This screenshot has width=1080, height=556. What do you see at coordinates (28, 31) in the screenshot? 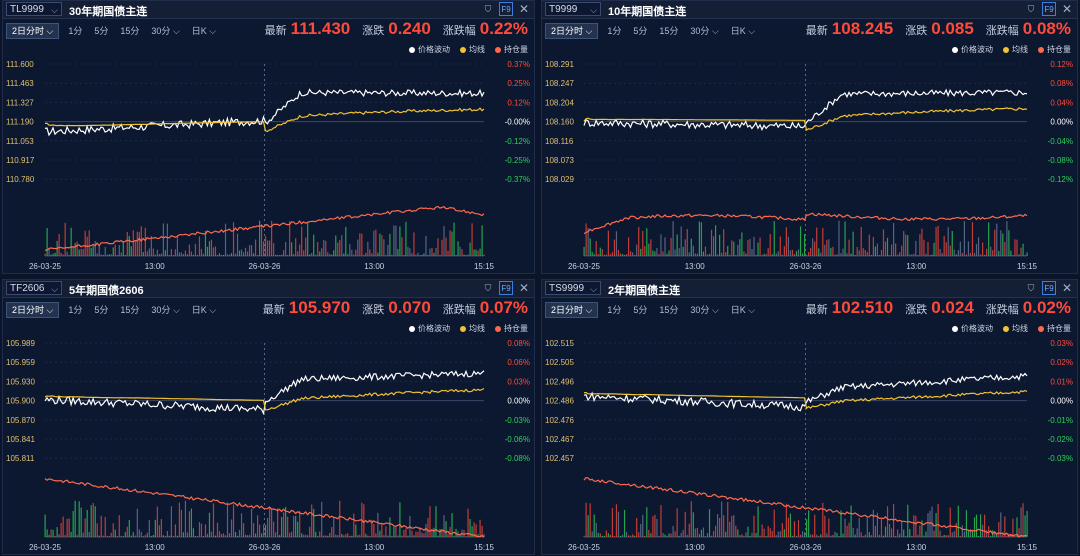
I see `tab-label: 2日分时` at bounding box center [28, 31].